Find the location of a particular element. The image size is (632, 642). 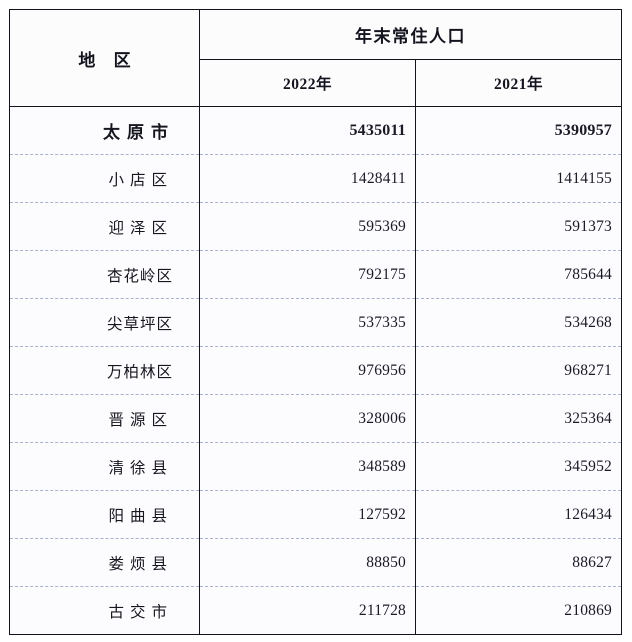

table-row: 杏花岭区 792175 785644 is located at coordinates (315, 274).